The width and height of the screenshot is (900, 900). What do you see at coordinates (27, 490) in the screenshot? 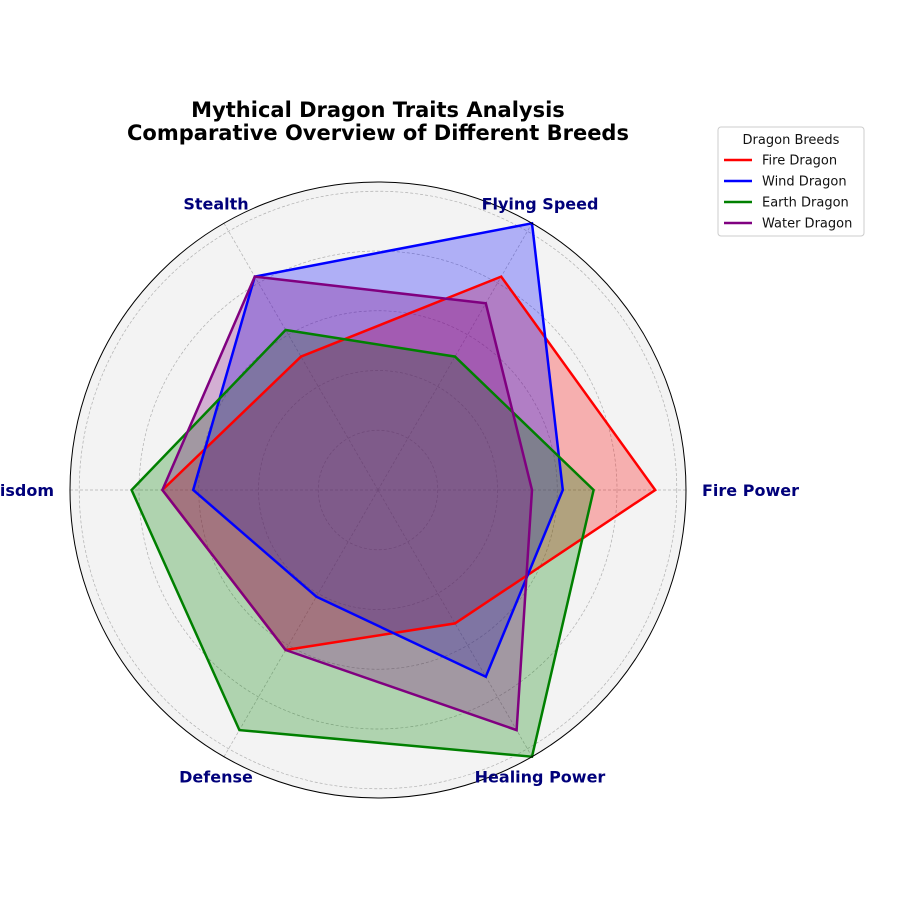
I see `axis-label-wisdom: Wisdom` at bounding box center [27, 490].